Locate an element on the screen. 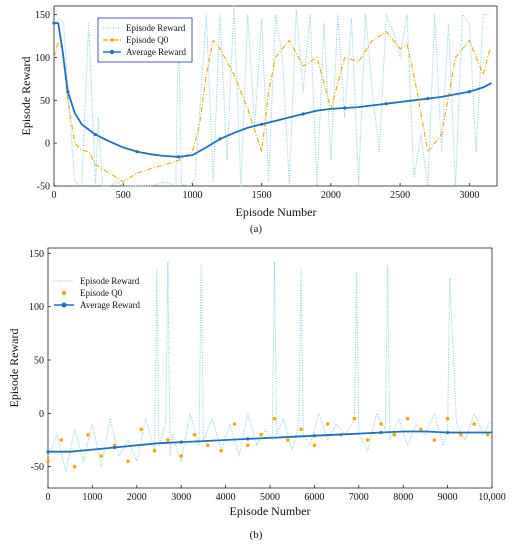  legend-a-average-reward-marker is located at coordinates (112, 52).